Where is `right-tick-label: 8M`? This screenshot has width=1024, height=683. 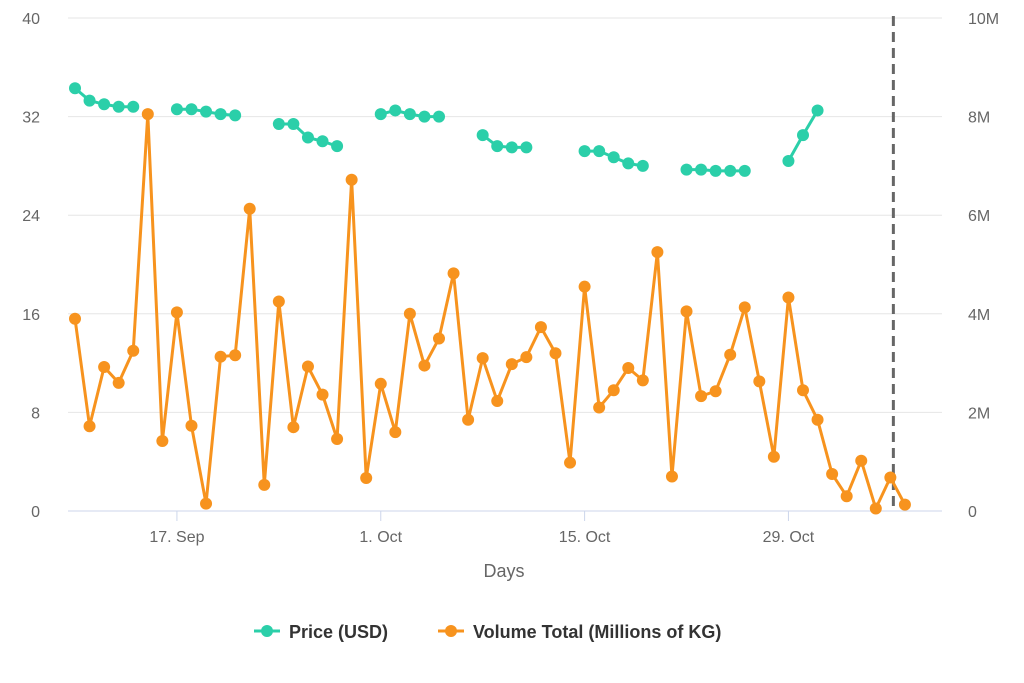
right-tick-label: 8M is located at coordinates (979, 118).